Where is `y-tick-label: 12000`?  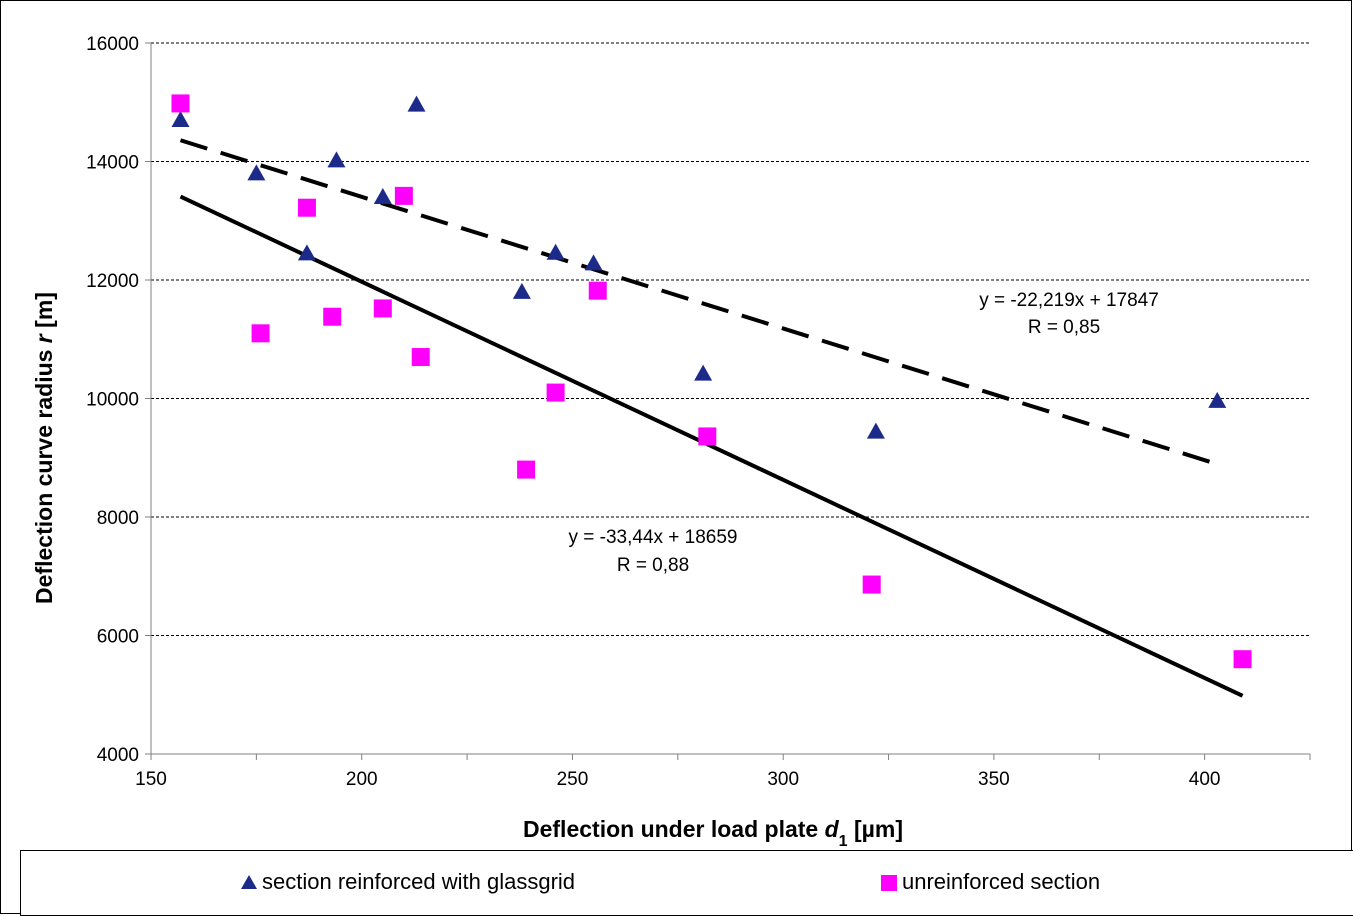
y-tick-label: 12000 is located at coordinates (112, 281).